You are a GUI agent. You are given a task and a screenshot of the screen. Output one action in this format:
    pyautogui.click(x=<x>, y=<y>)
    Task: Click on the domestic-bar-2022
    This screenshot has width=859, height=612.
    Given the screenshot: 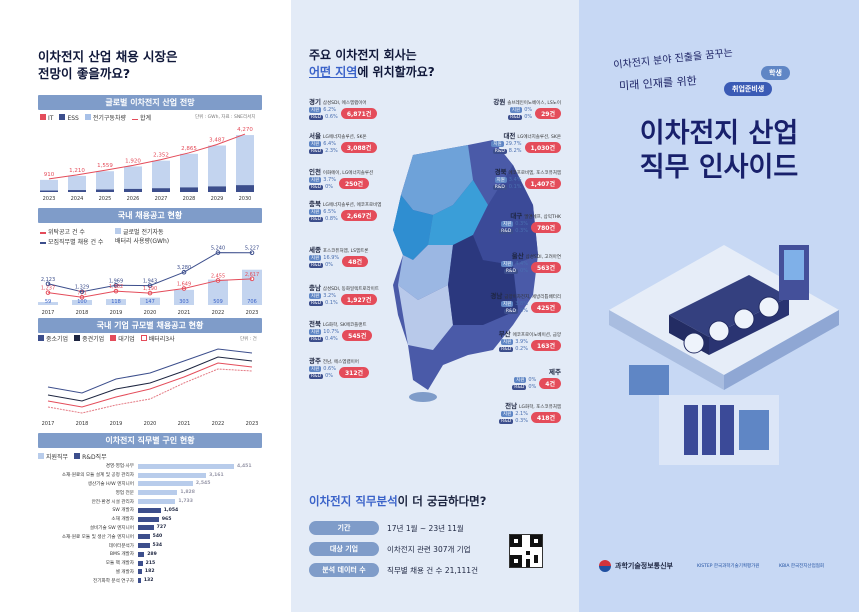 What is the action you would take?
    pyautogui.click(x=218, y=292)
    